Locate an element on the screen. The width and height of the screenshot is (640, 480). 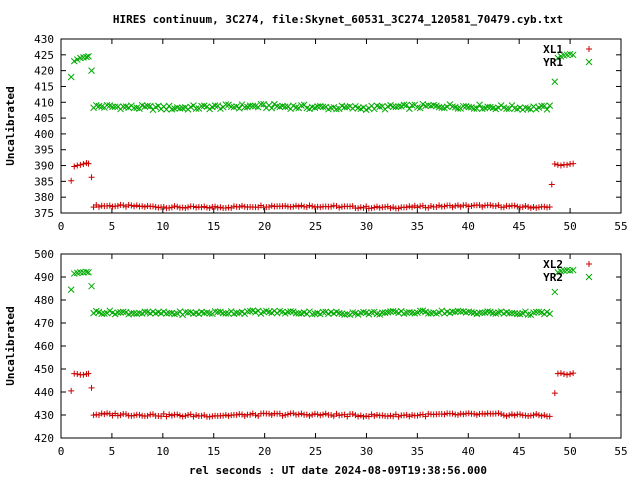
y-tick-label: 405 is located at coordinates (44, 118).